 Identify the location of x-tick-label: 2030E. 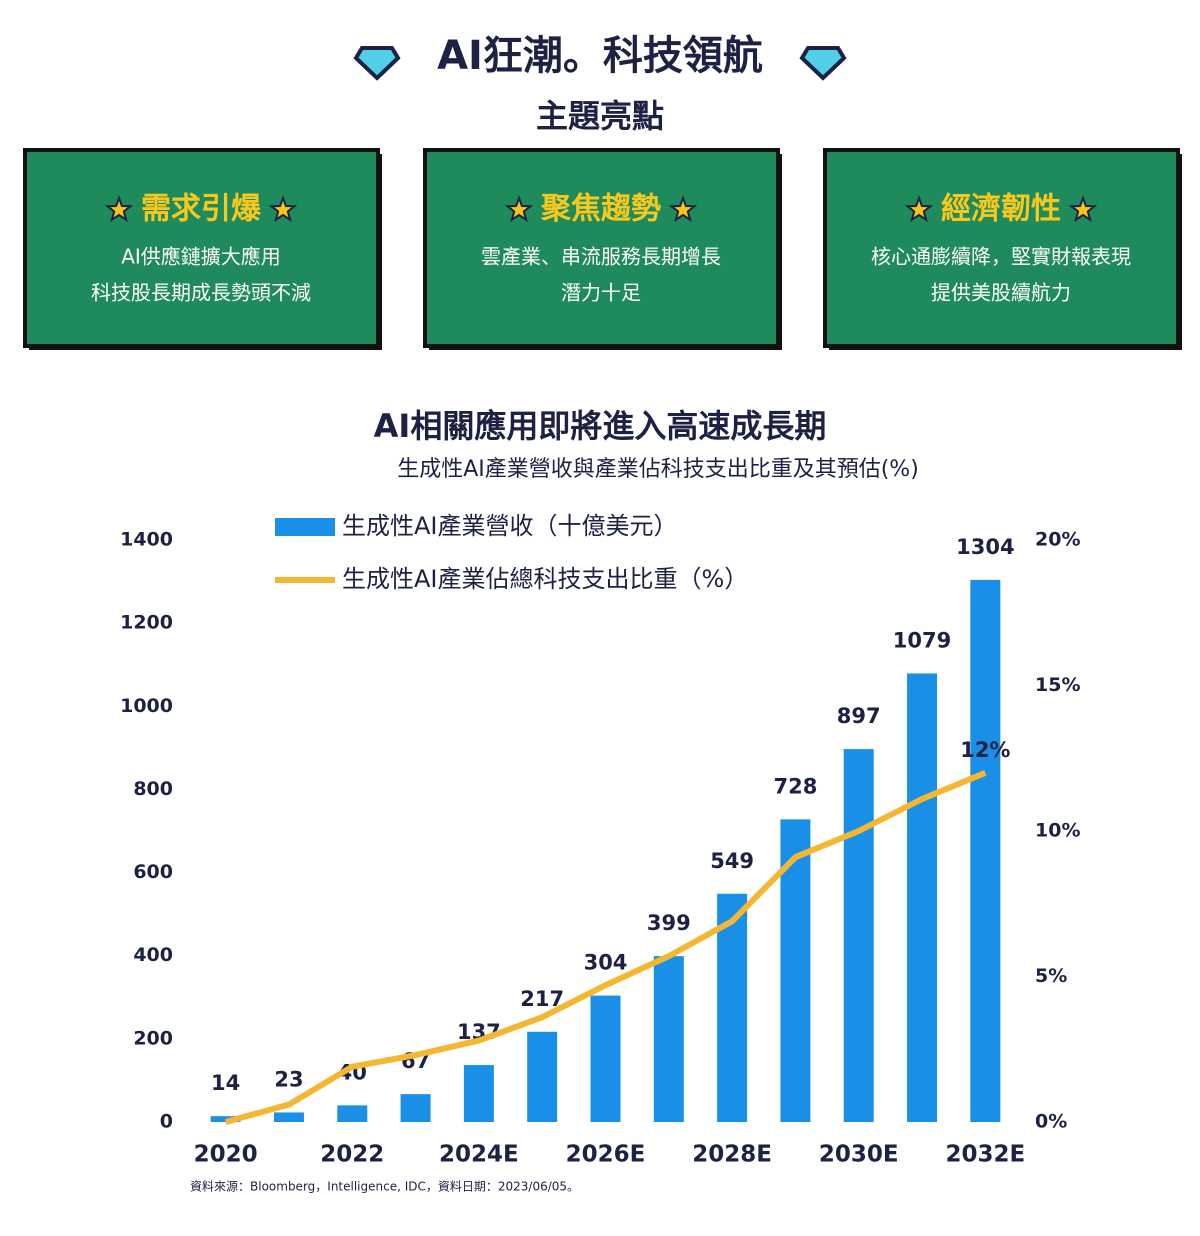
(859, 1155).